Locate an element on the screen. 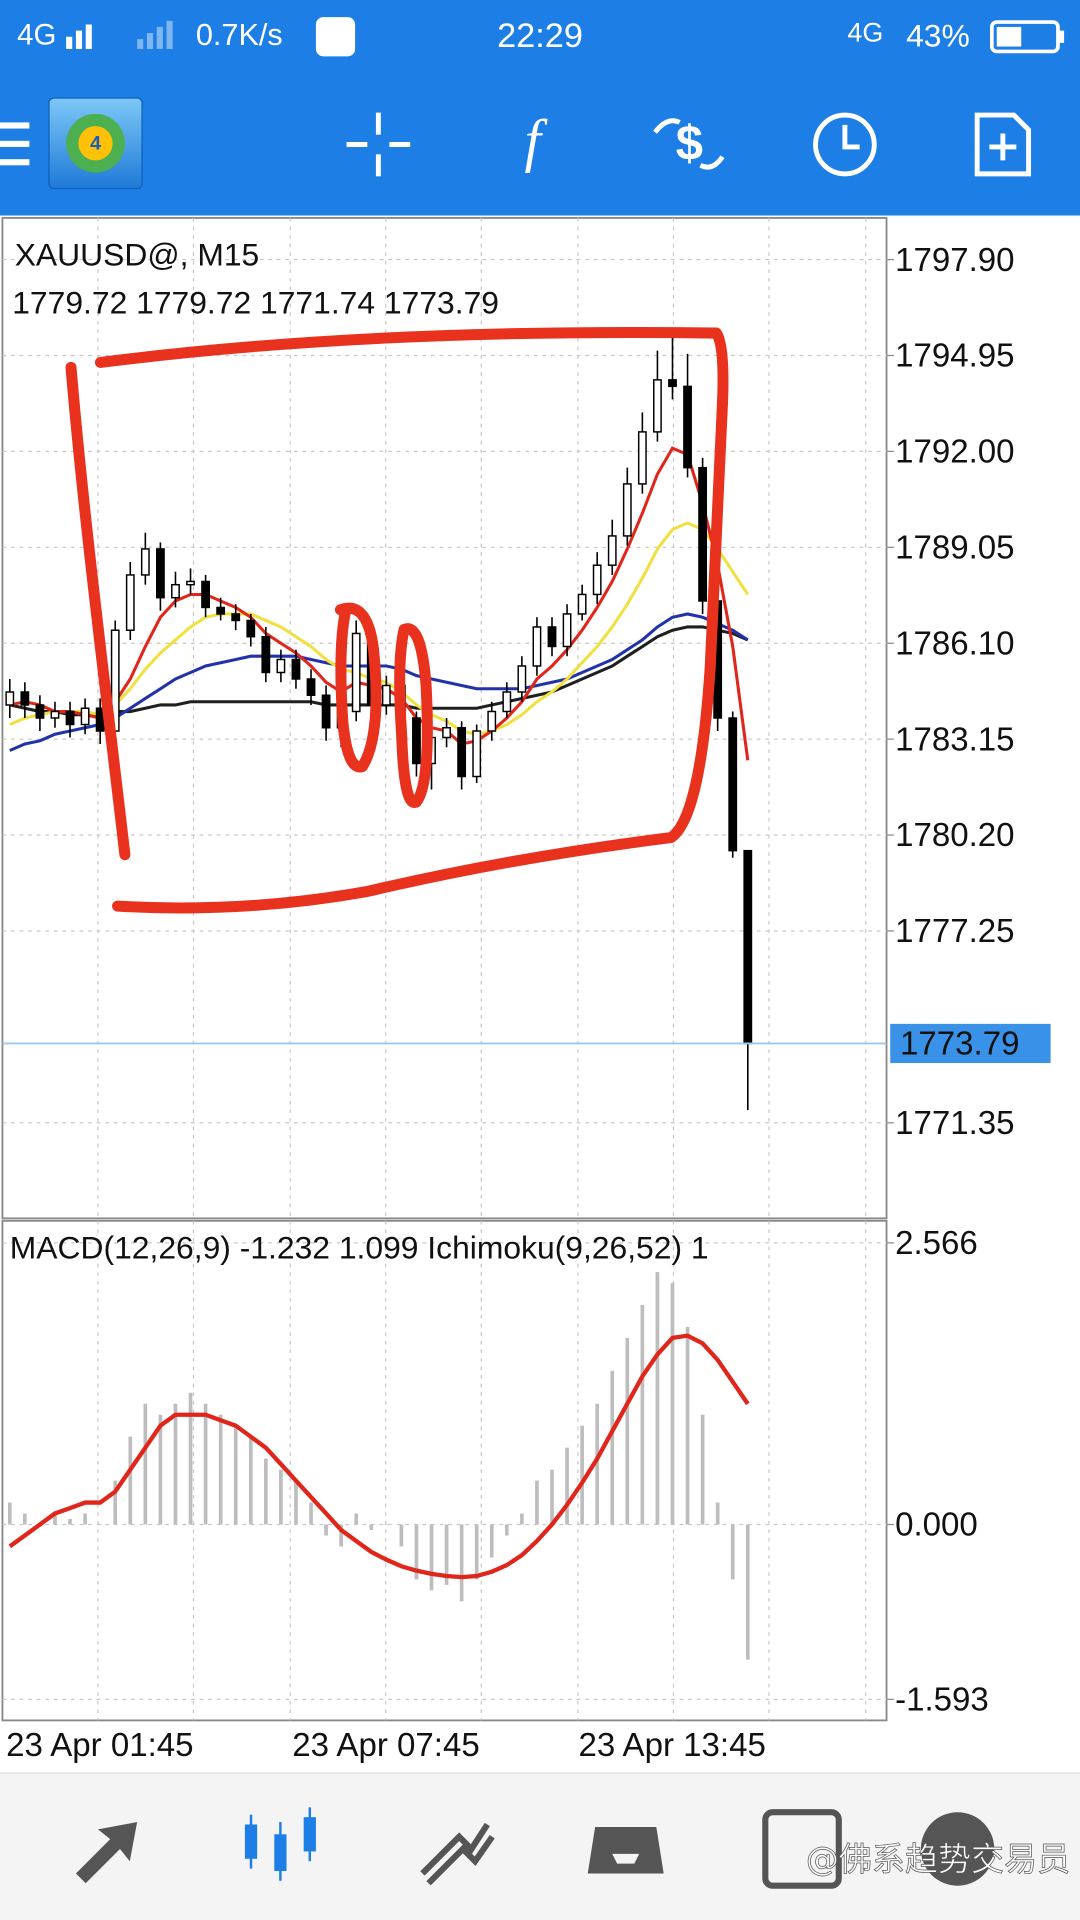 Image resolution: width=1080 pixels, height=1920 pixels. app-logo: 4 is located at coordinates (95, 143).